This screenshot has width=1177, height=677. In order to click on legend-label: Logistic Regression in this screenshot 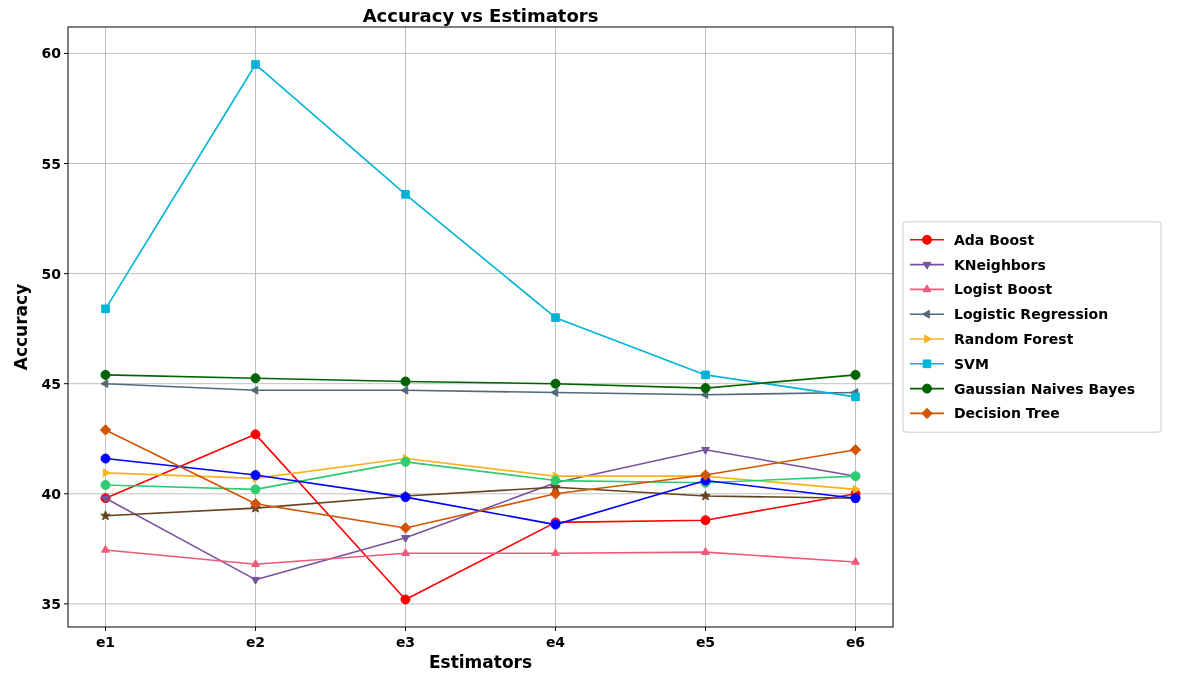, I will do `click(1031, 314)`.